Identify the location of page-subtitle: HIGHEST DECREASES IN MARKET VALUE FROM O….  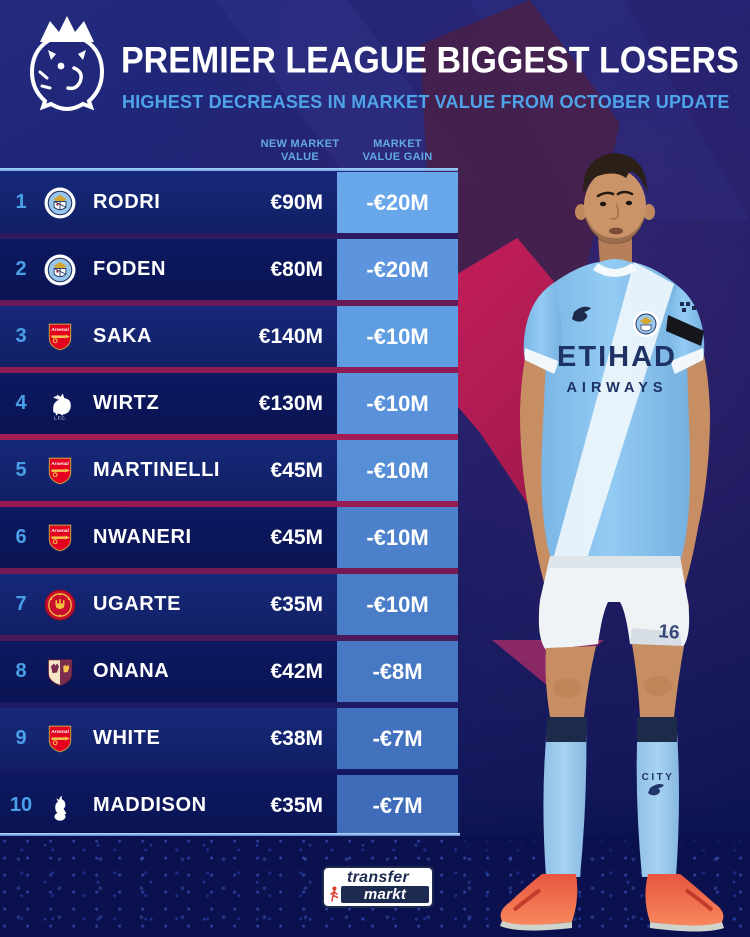
(426, 102).